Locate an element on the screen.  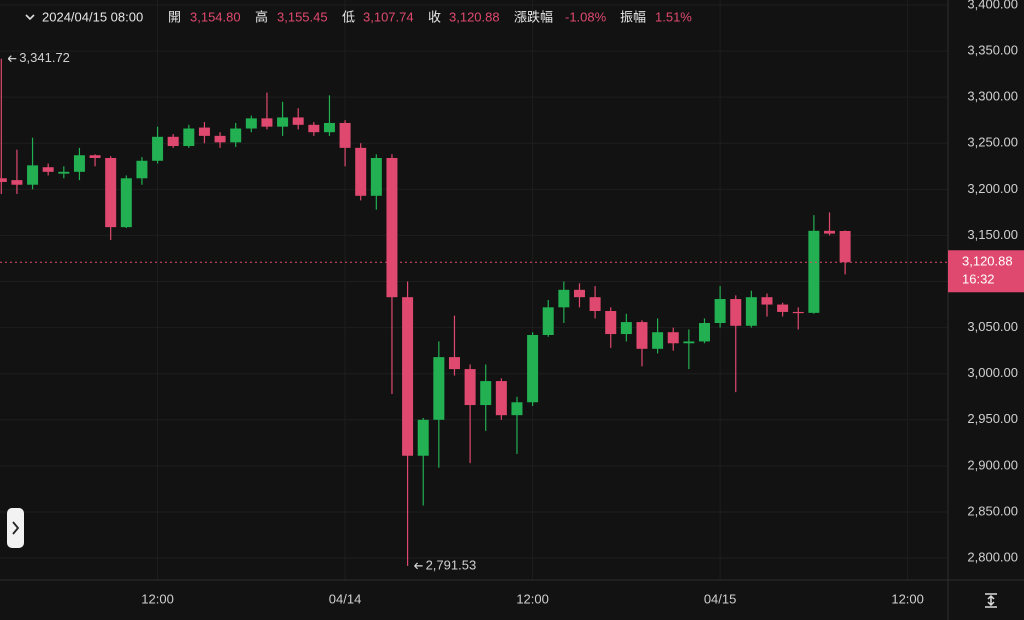
header-value: 3,154.80 is located at coordinates (215, 16).